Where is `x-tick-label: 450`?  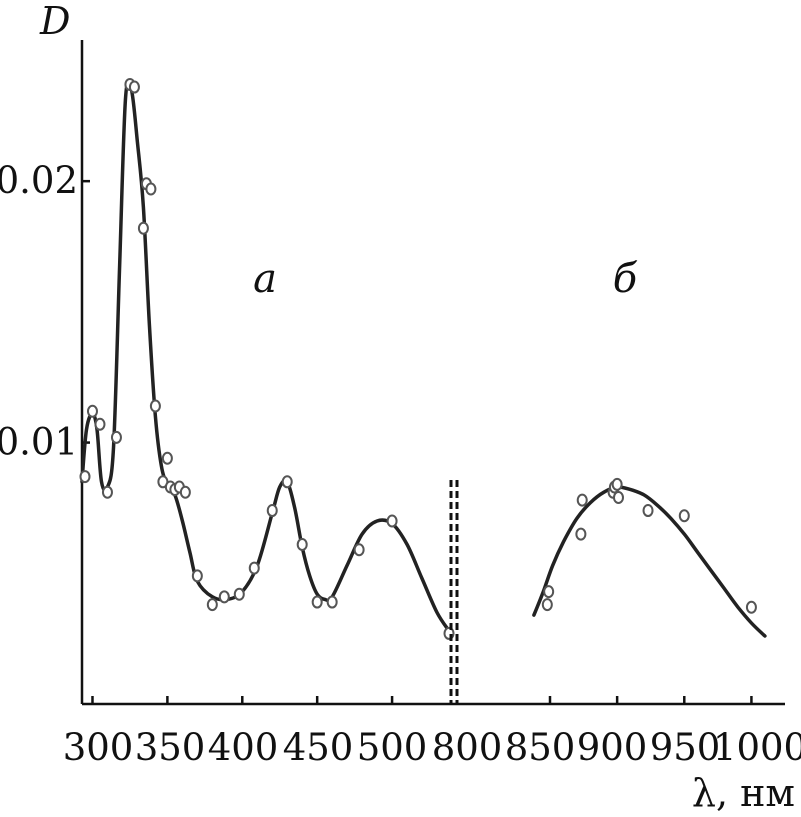
x-tick-label: 450 is located at coordinates (318, 747).